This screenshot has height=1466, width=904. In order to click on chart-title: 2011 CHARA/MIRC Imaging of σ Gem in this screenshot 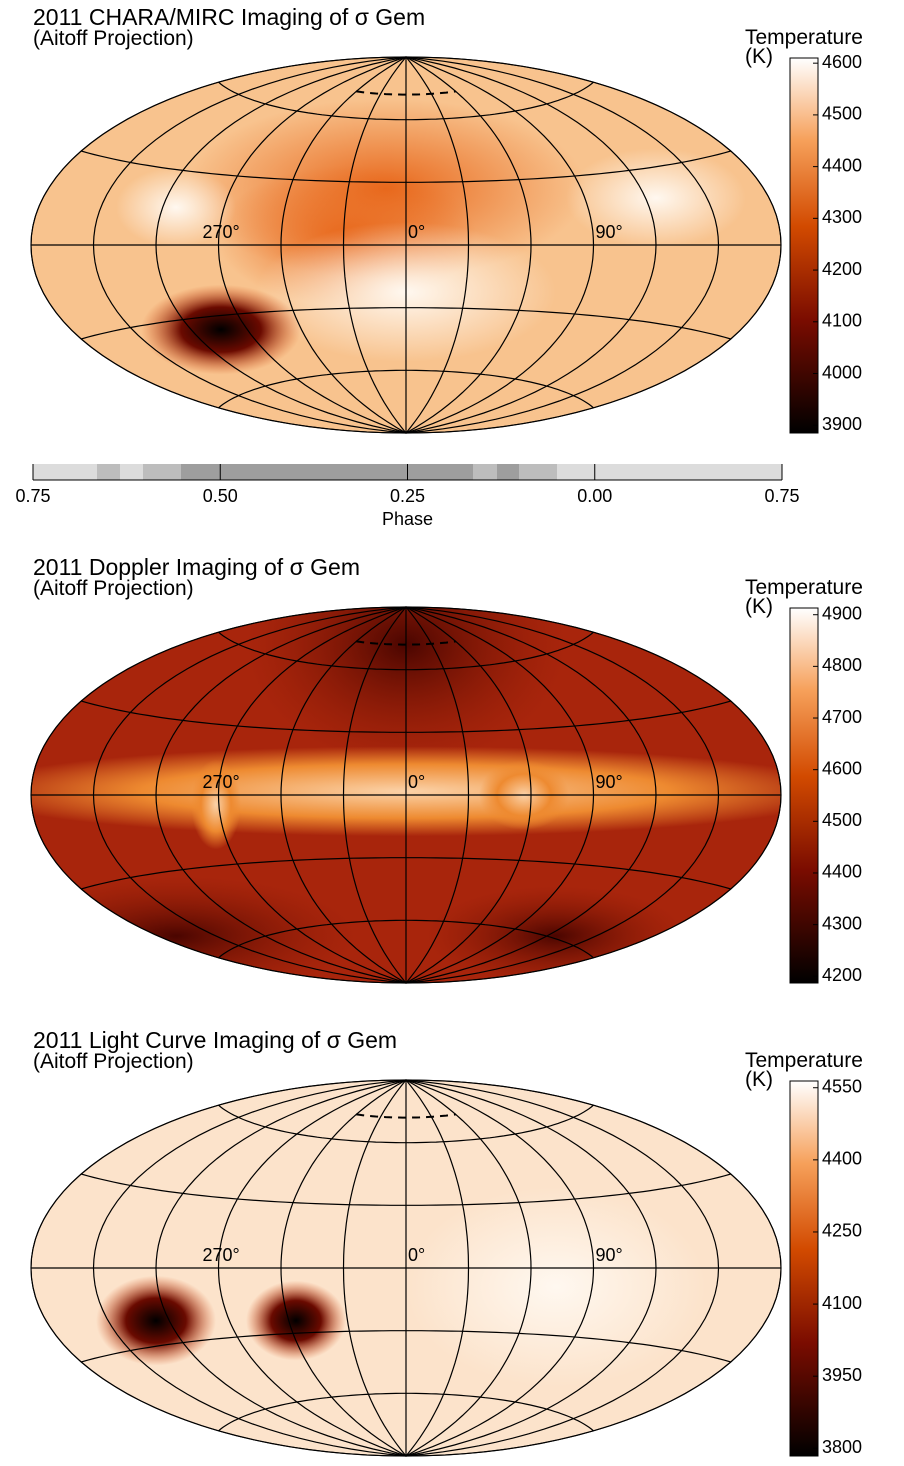, I will do `click(229, 17)`.